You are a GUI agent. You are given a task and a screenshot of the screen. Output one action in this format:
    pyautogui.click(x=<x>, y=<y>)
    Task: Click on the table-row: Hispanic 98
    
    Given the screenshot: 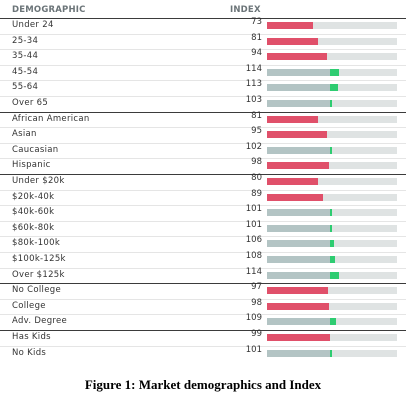 What is the action you would take?
    pyautogui.click(x=203, y=166)
    